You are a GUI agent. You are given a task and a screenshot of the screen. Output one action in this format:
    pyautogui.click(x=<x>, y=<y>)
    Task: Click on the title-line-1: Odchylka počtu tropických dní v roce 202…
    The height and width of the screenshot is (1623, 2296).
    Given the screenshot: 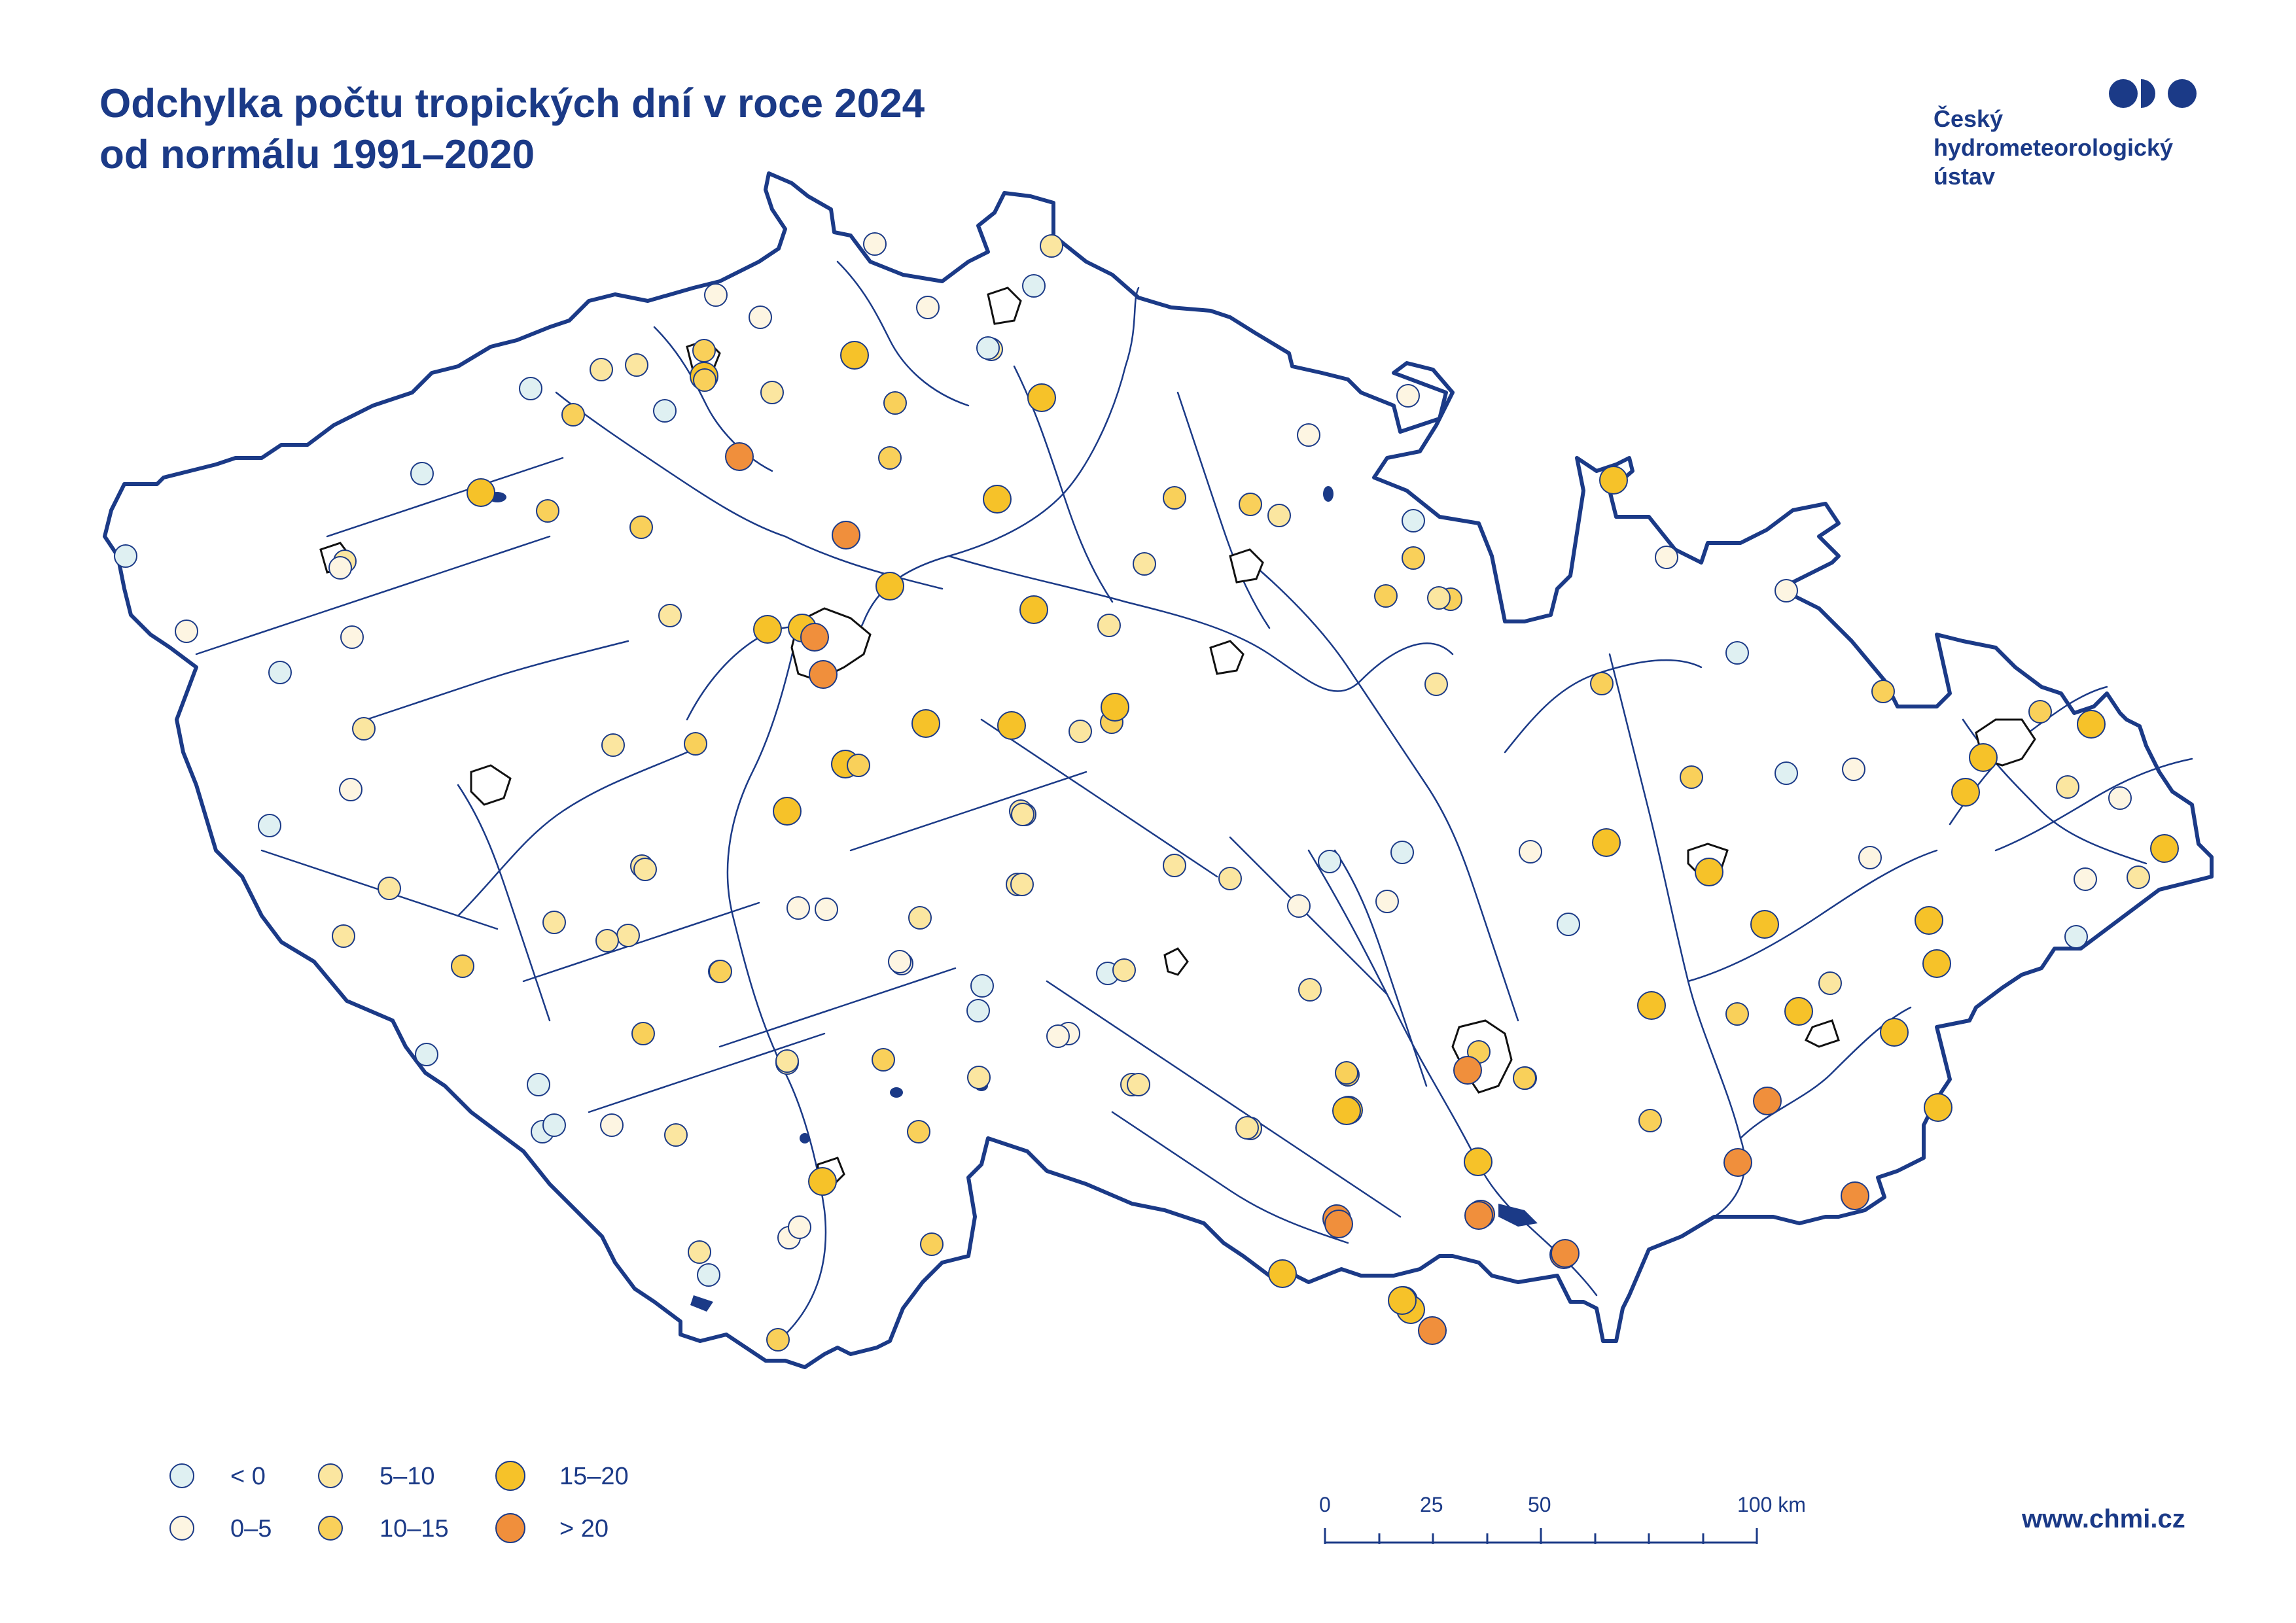 What is the action you would take?
    pyautogui.click(x=512, y=104)
    